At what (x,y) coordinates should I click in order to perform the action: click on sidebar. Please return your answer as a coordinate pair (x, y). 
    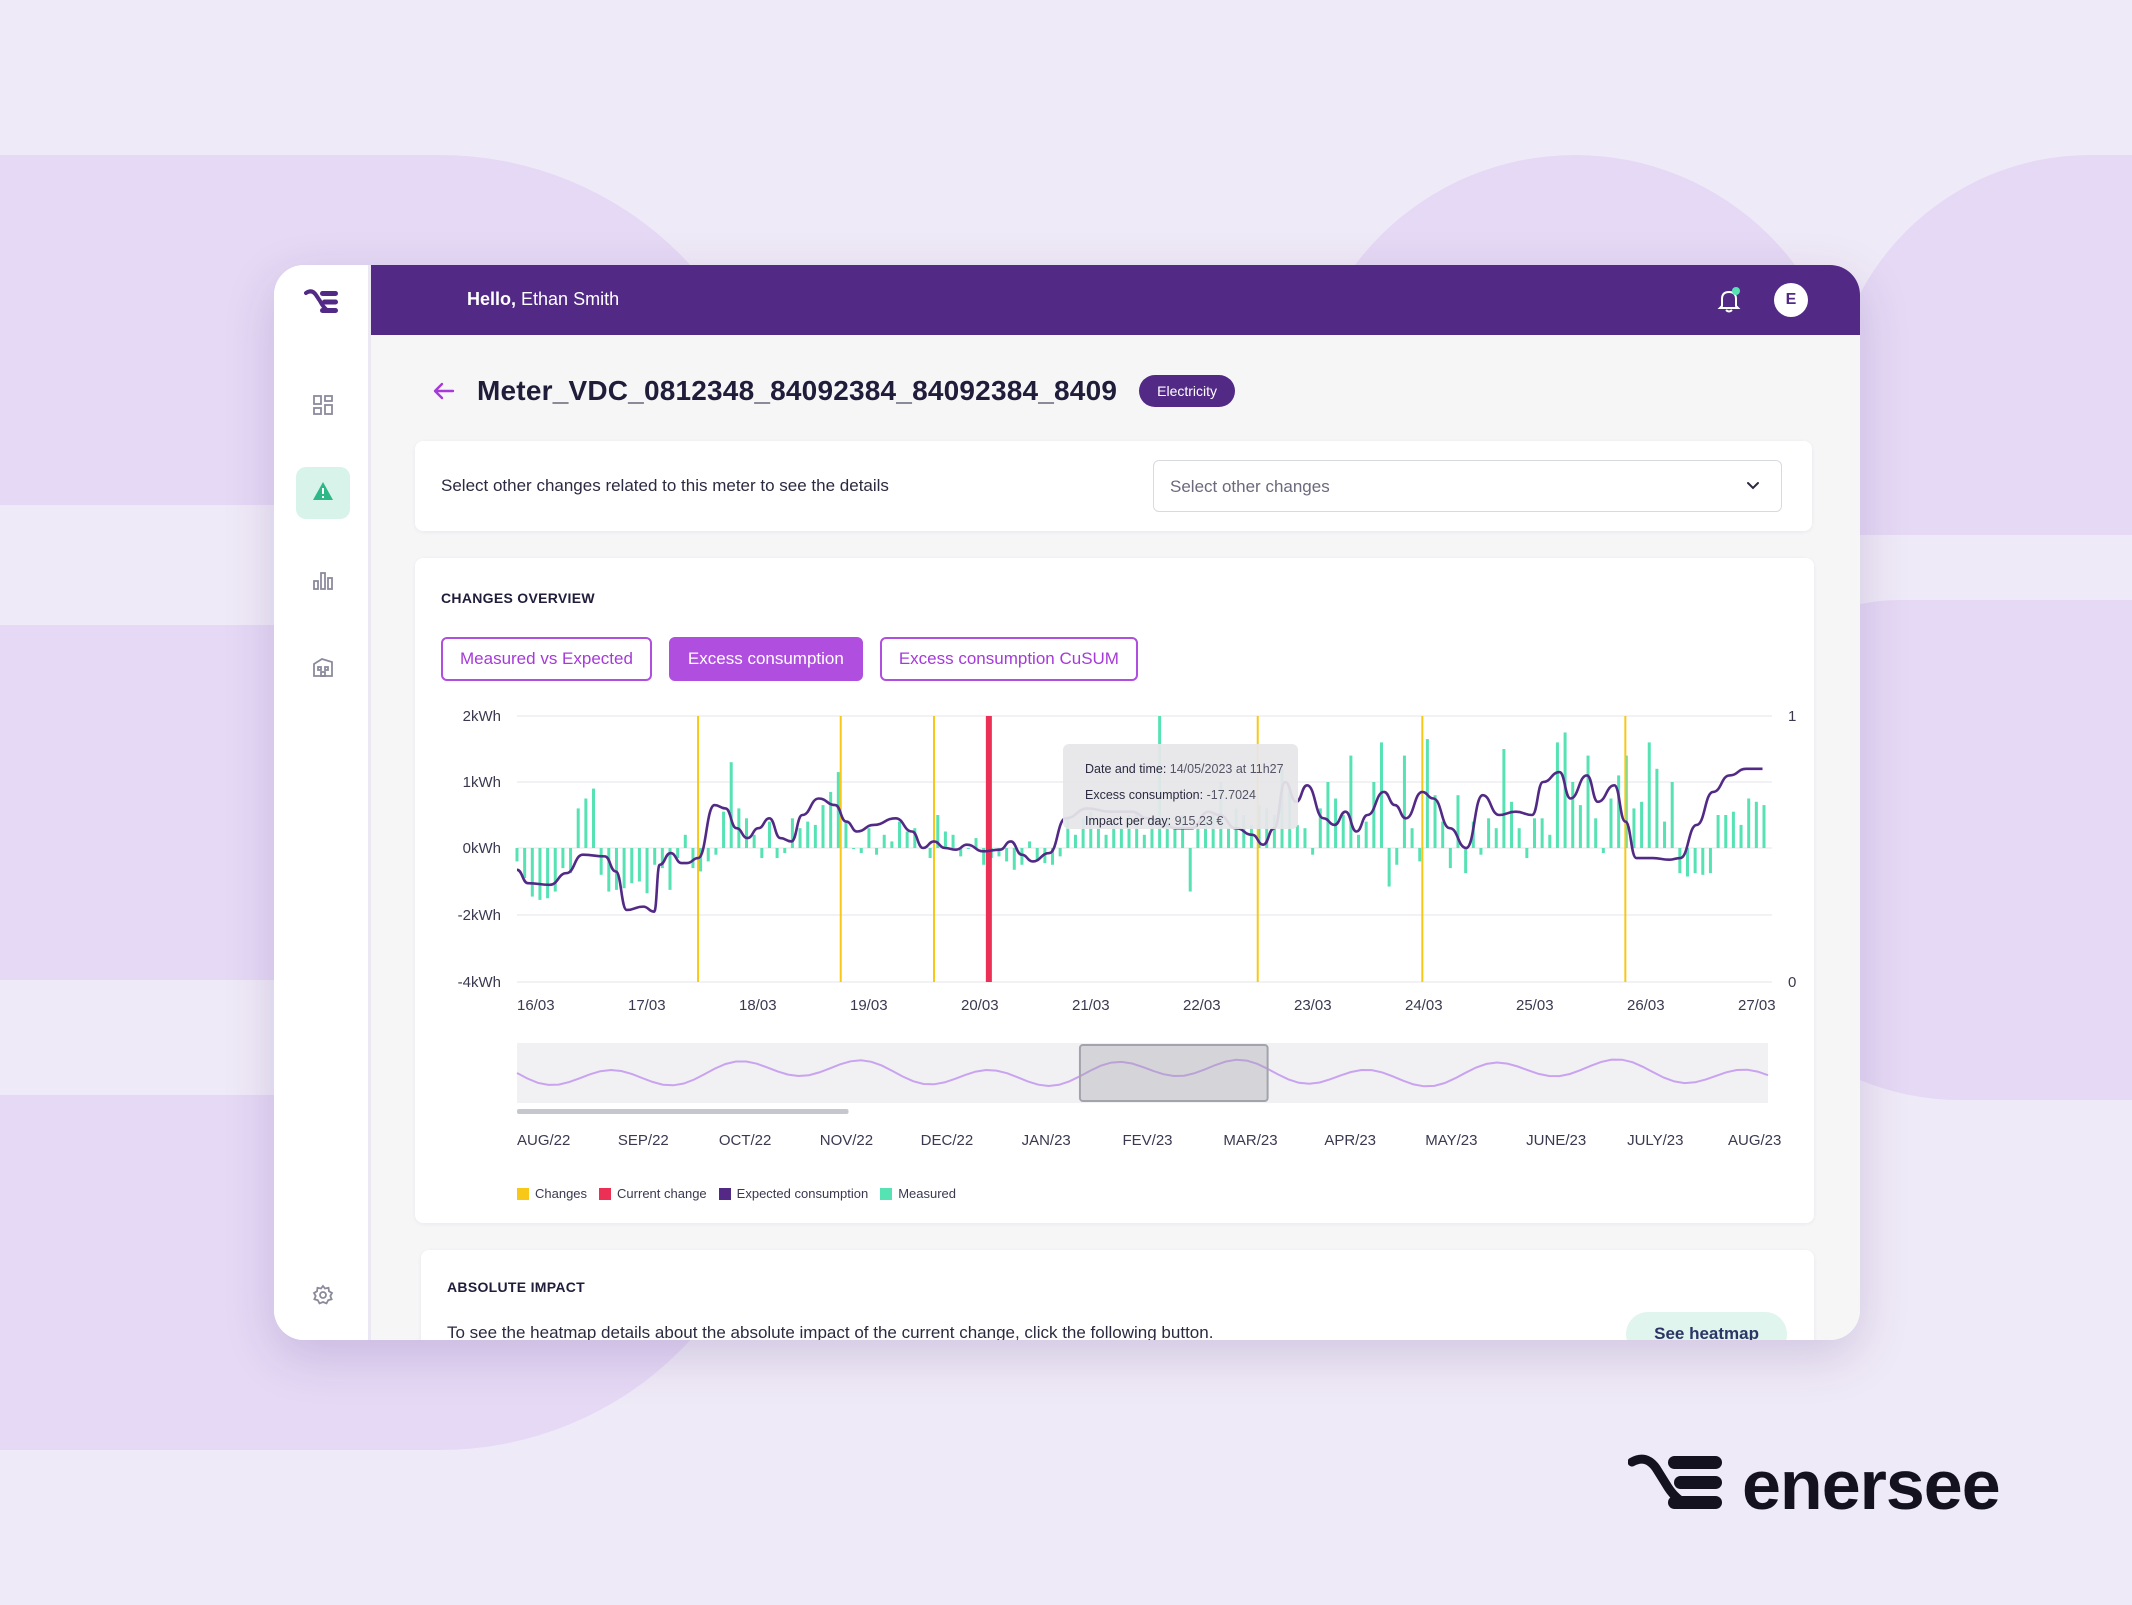
    Looking at the image, I should click on (322, 802).